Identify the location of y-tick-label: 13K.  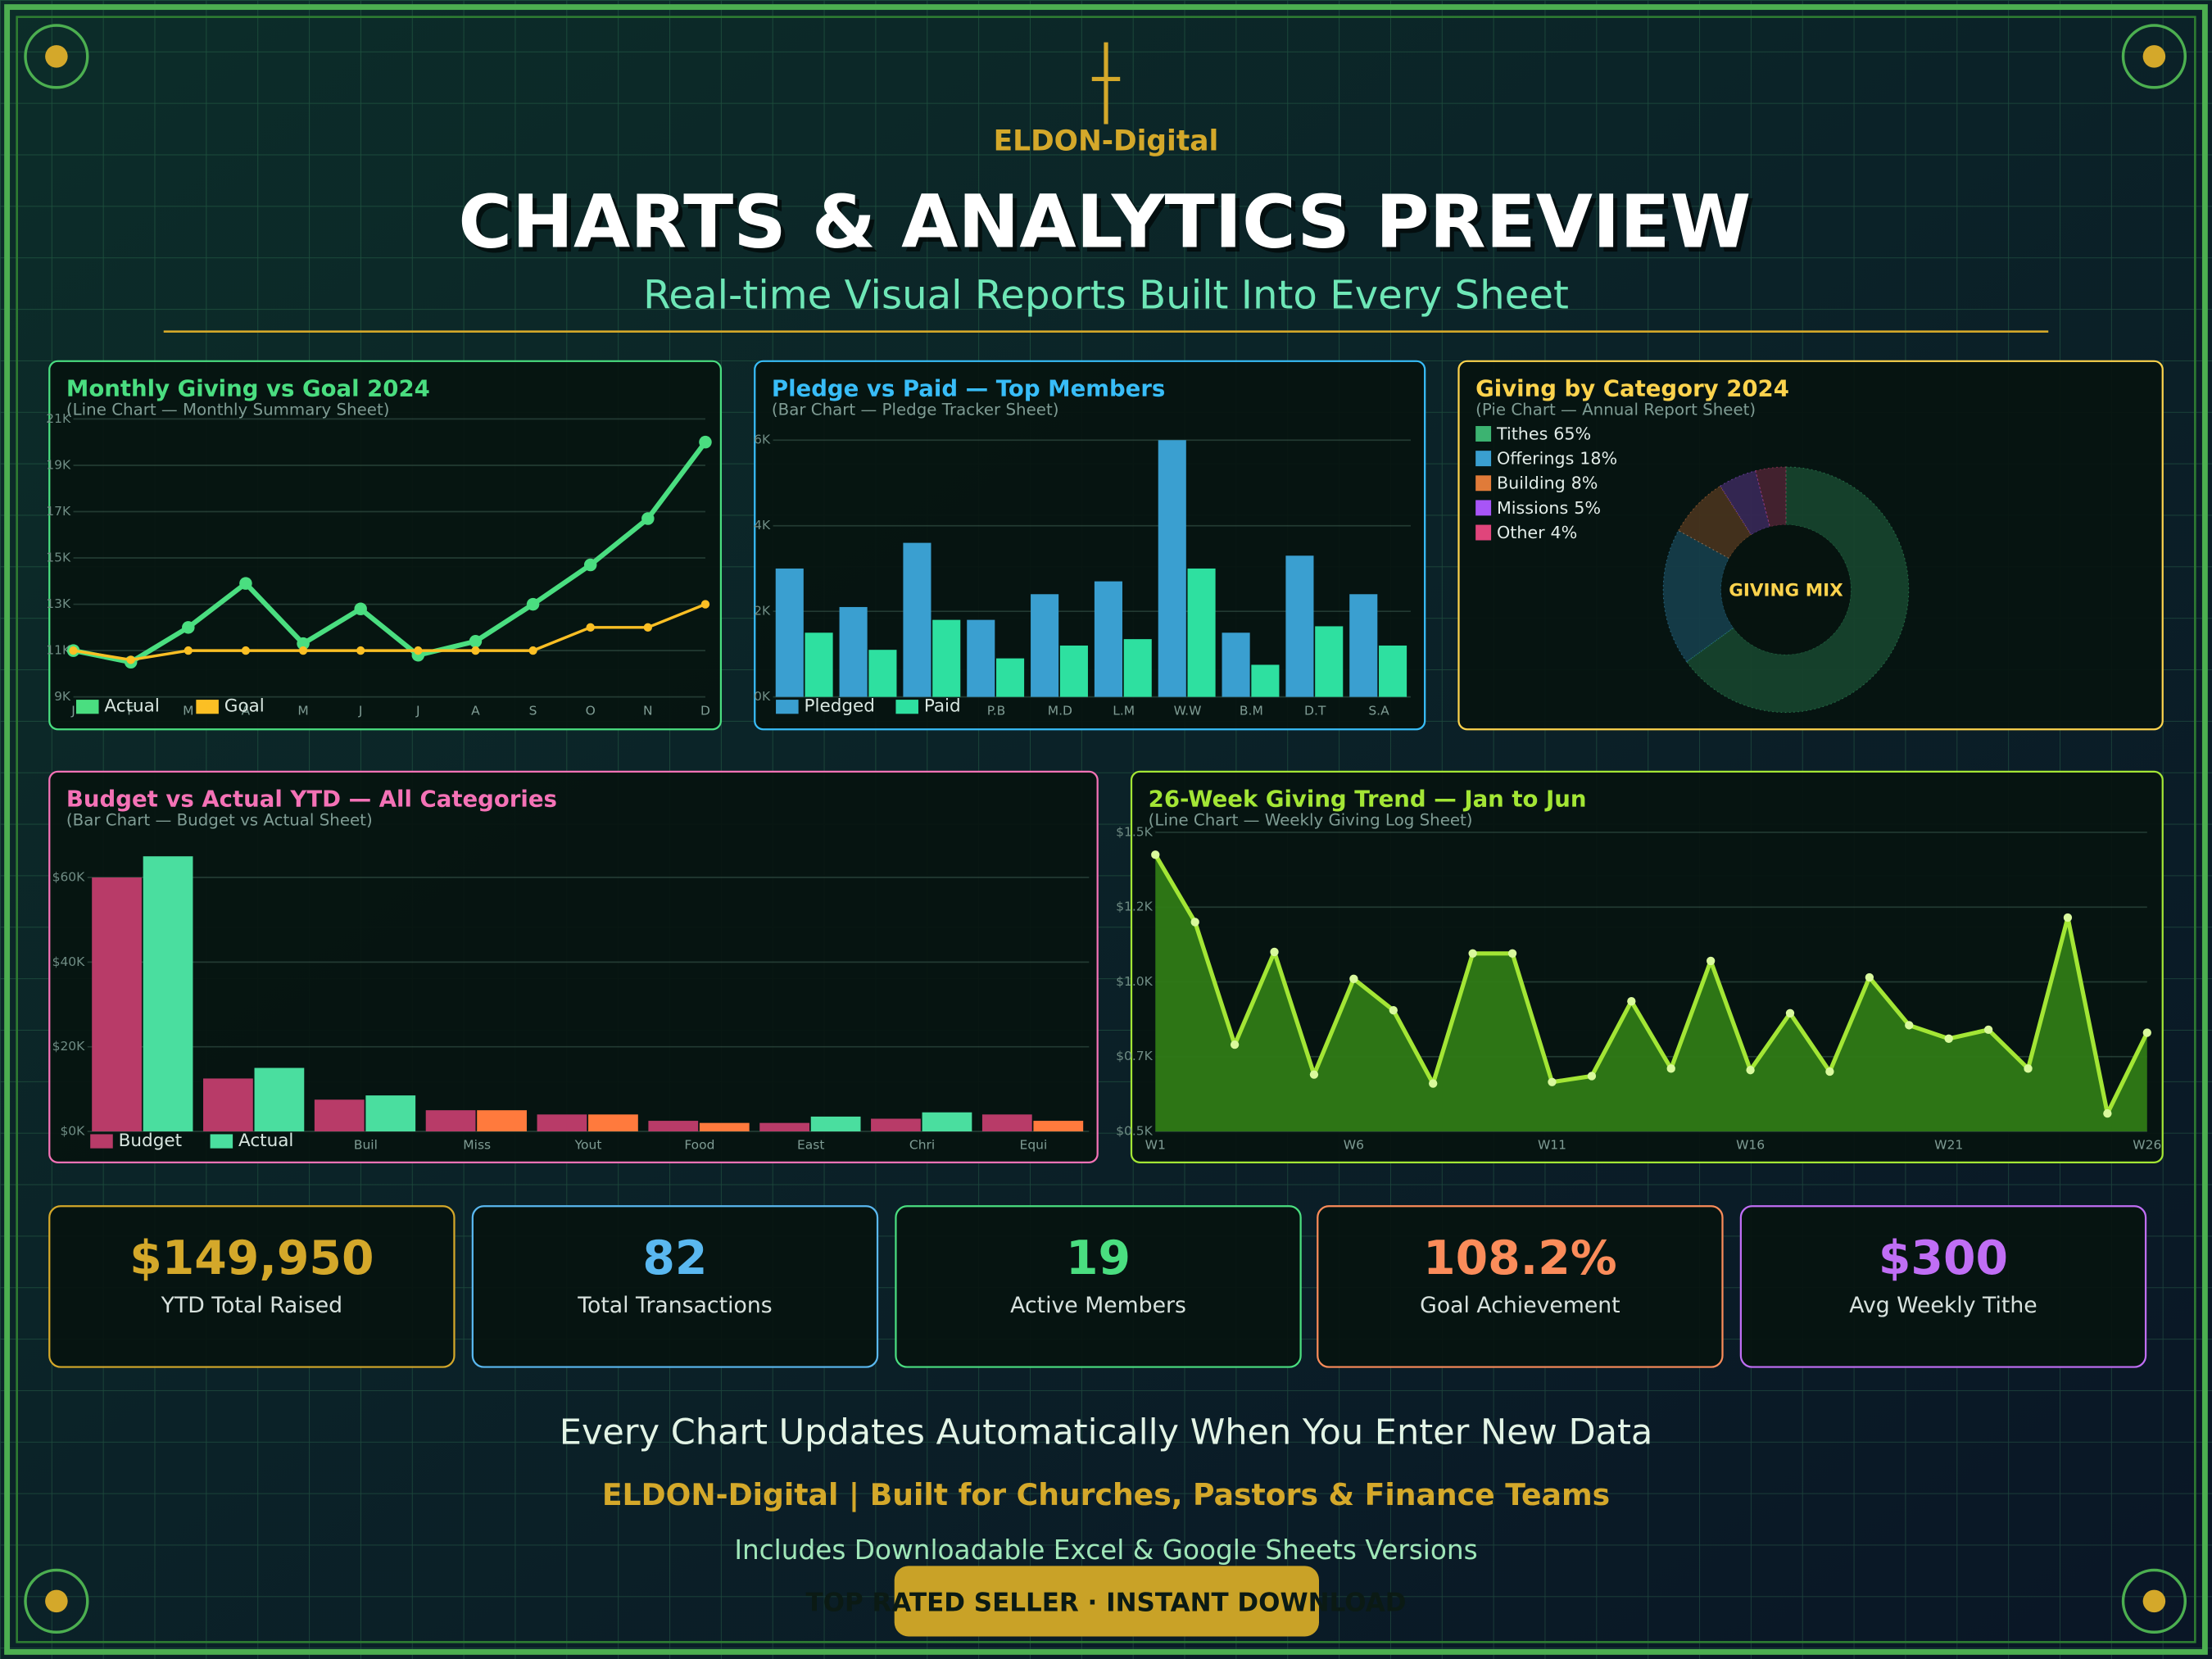
(58, 603).